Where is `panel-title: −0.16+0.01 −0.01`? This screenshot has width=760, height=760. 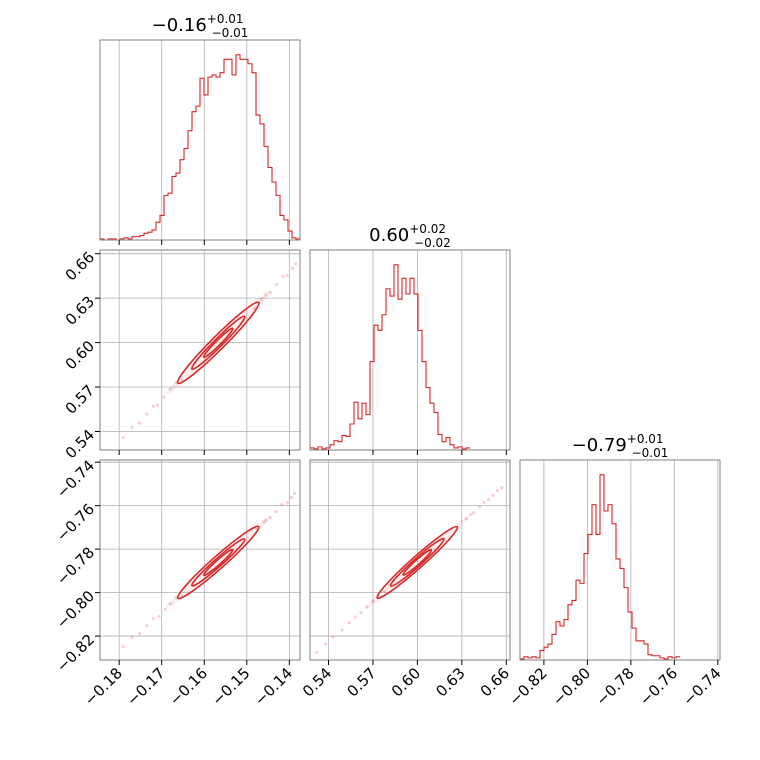
panel-title: −0.16+0.01 −0.01 is located at coordinates (200, 26).